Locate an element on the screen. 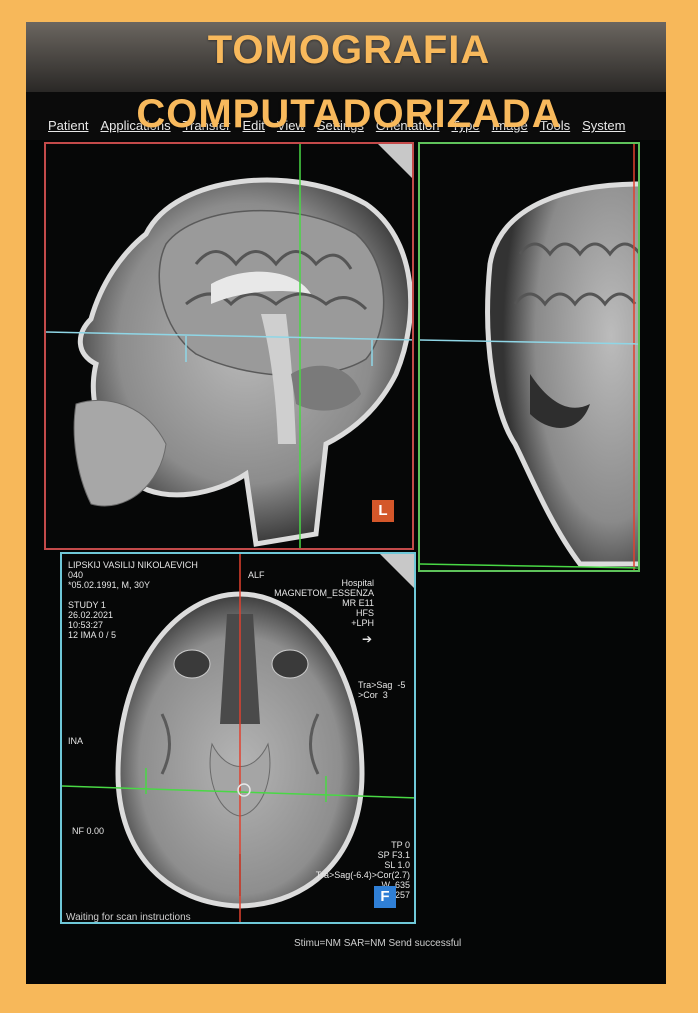 The width and height of the screenshot is (698, 1013). axial-corner-tab is located at coordinates (397, 571).